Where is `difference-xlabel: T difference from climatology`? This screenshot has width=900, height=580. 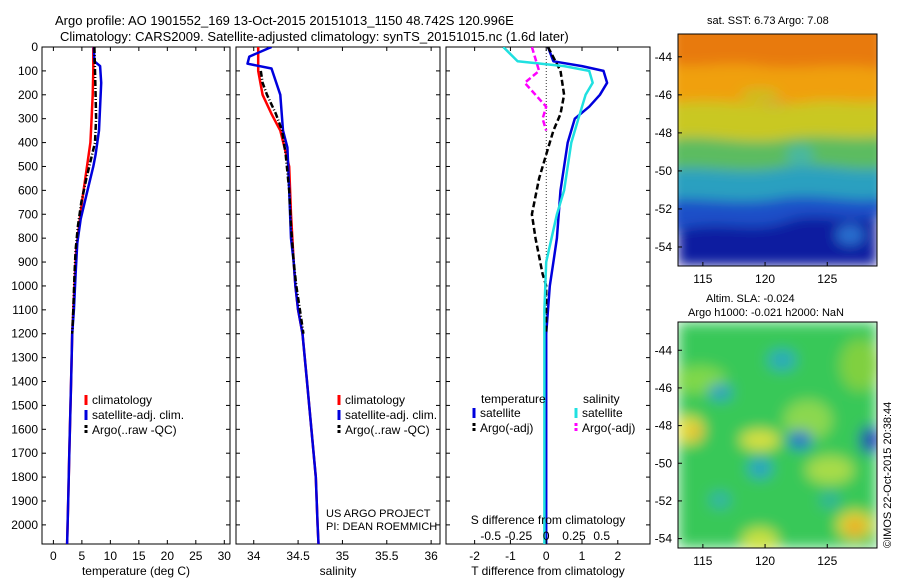 difference-xlabel: T difference from climatology is located at coordinates (548, 571).